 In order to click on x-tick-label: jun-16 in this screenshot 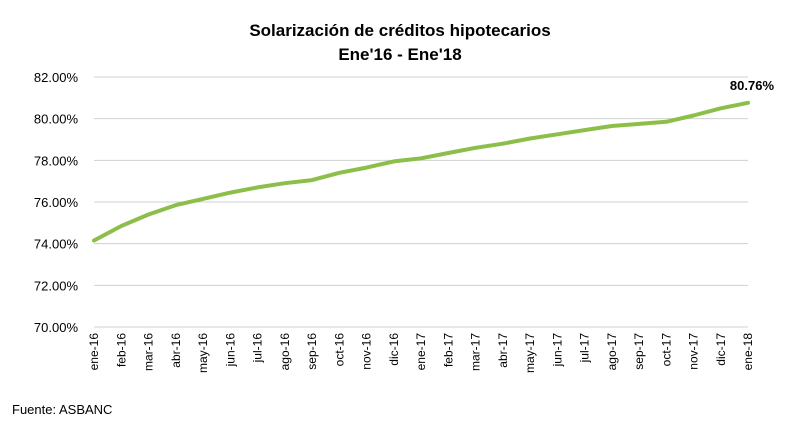, I will do `click(230, 350)`.